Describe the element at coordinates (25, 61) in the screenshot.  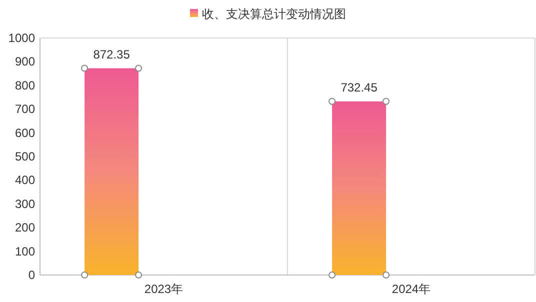
I see `y-tick-label: 900` at that location.